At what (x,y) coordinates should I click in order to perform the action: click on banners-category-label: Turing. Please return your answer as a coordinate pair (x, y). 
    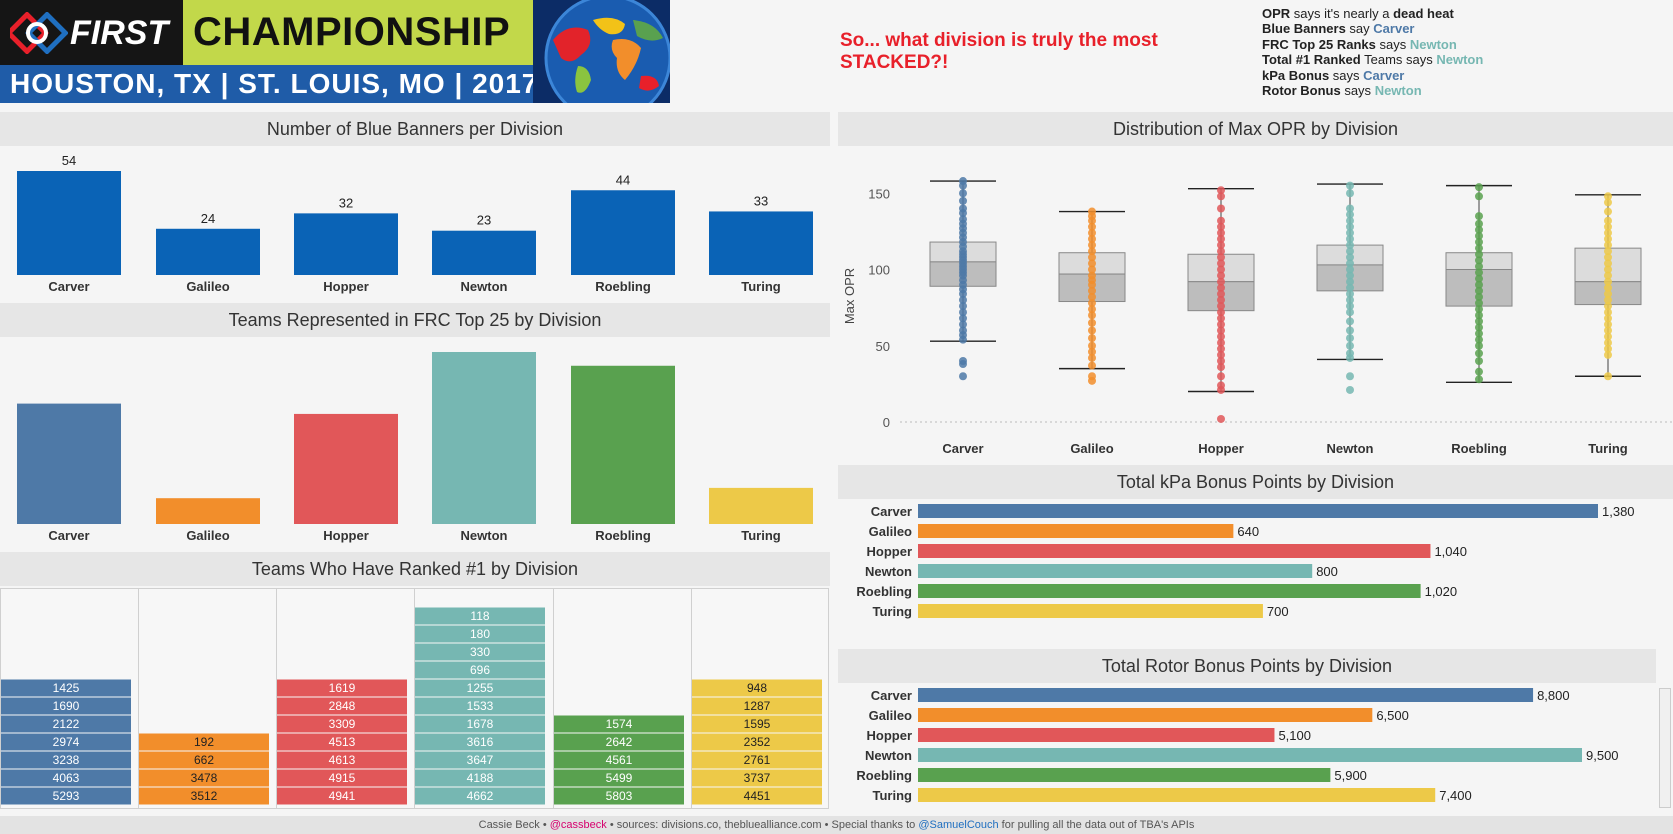
    Looking at the image, I should click on (761, 286).